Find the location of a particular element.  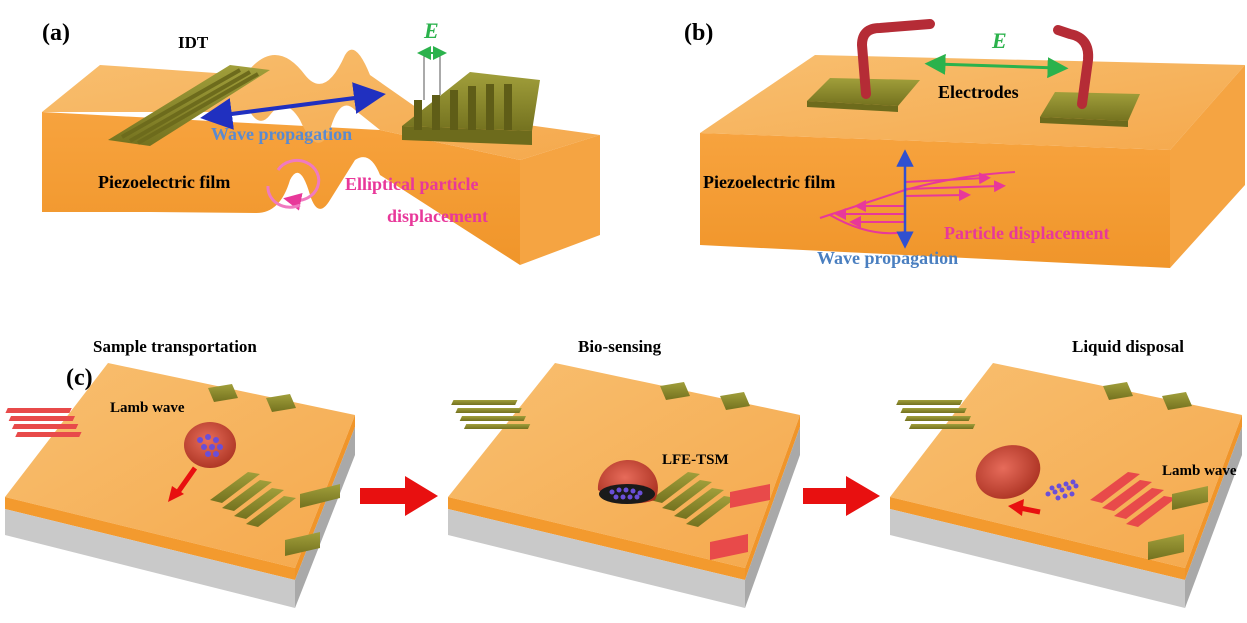

film-label-a: Piezoelectric film is located at coordinates (164, 182).